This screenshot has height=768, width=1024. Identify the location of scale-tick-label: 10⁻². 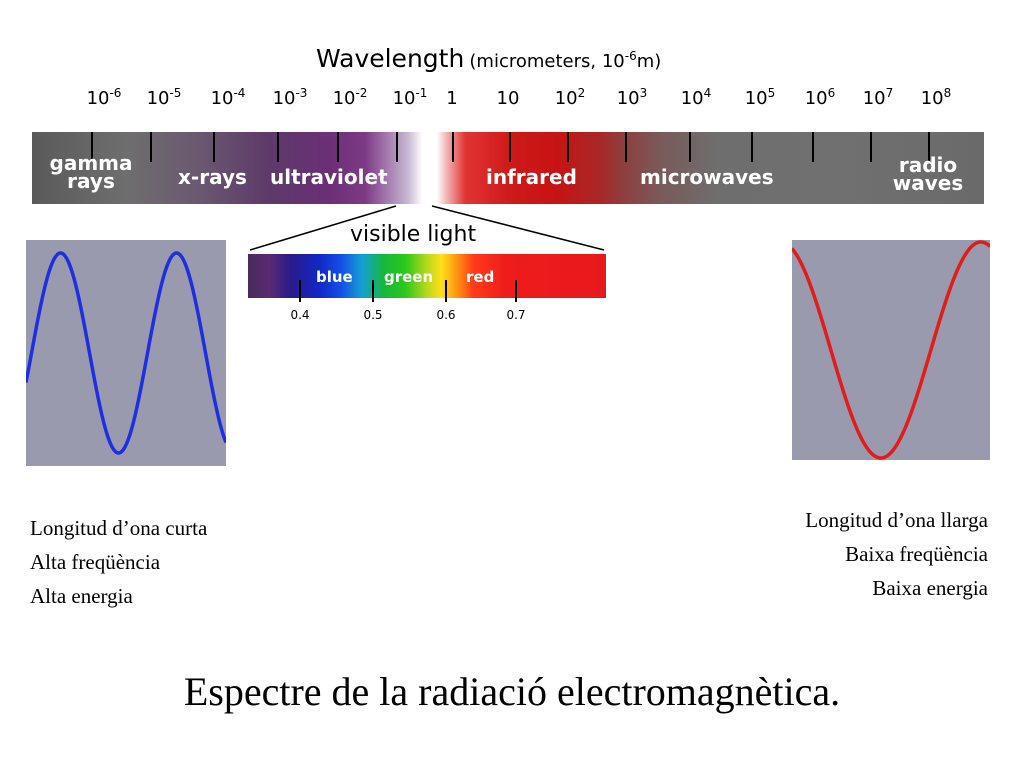
(350, 97).